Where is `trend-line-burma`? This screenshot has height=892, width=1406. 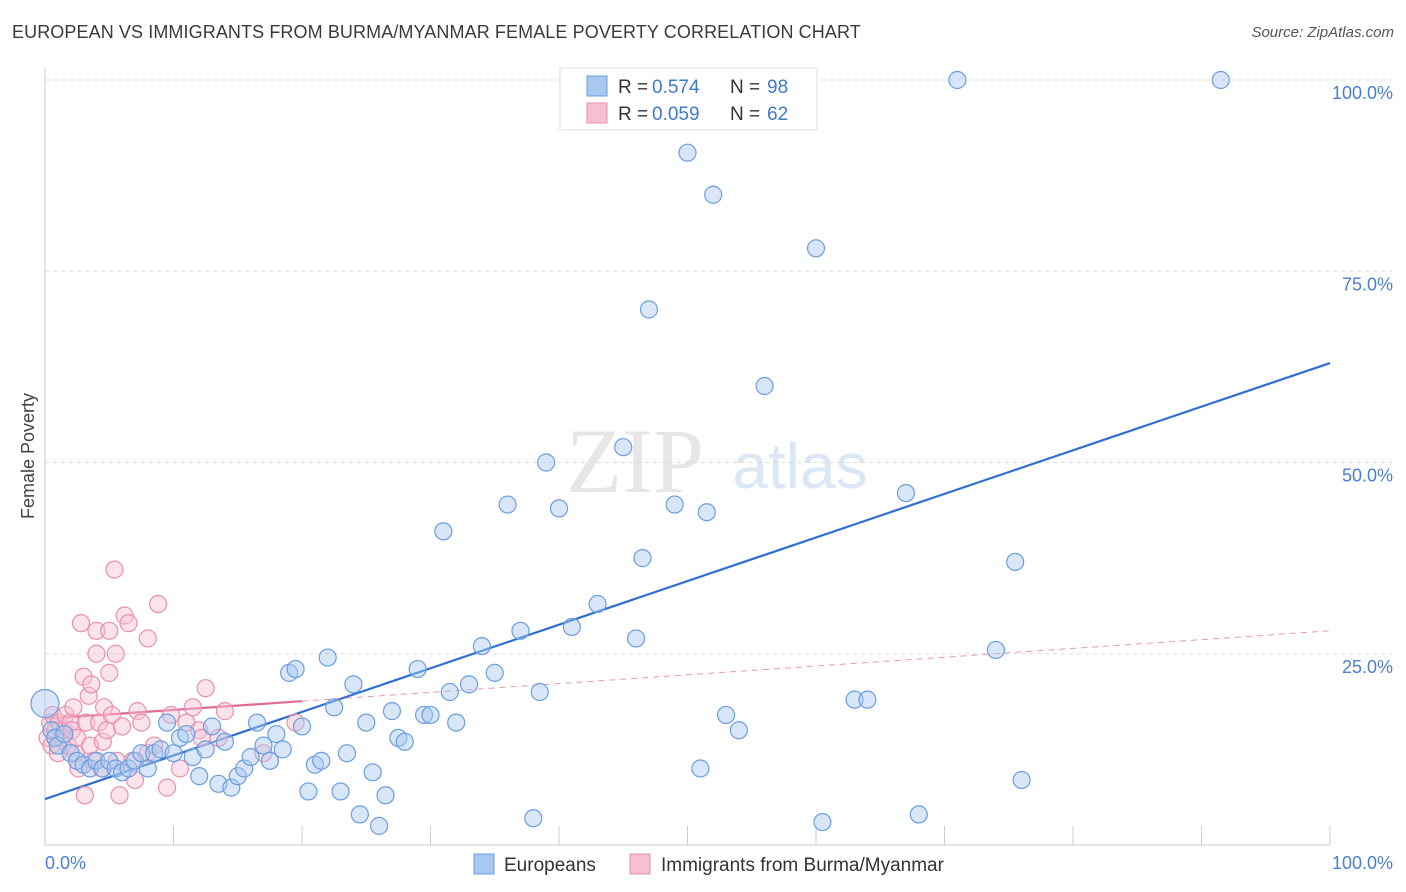
trend-line-burma is located at coordinates (173, 710).